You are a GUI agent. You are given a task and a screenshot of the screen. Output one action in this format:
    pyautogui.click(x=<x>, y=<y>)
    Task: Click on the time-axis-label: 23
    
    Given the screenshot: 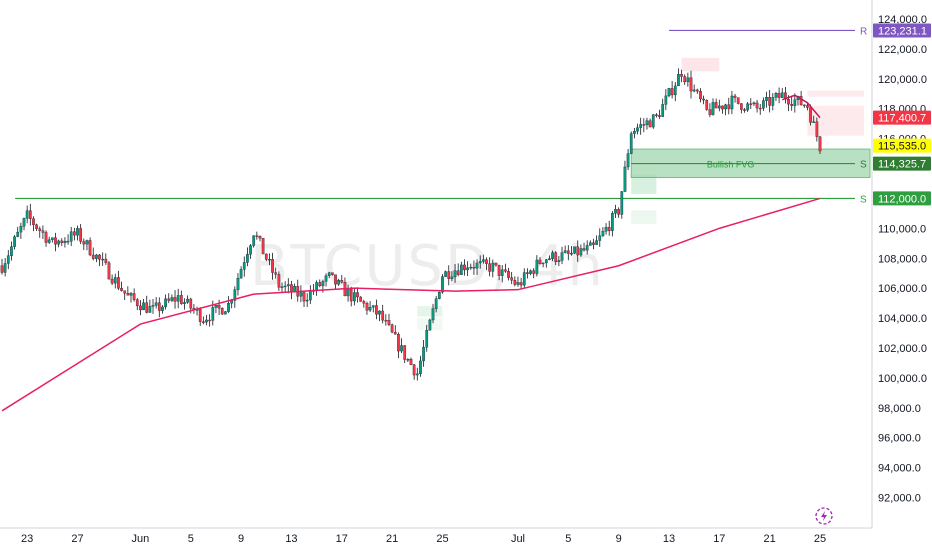 What is the action you would take?
    pyautogui.click(x=27, y=539)
    